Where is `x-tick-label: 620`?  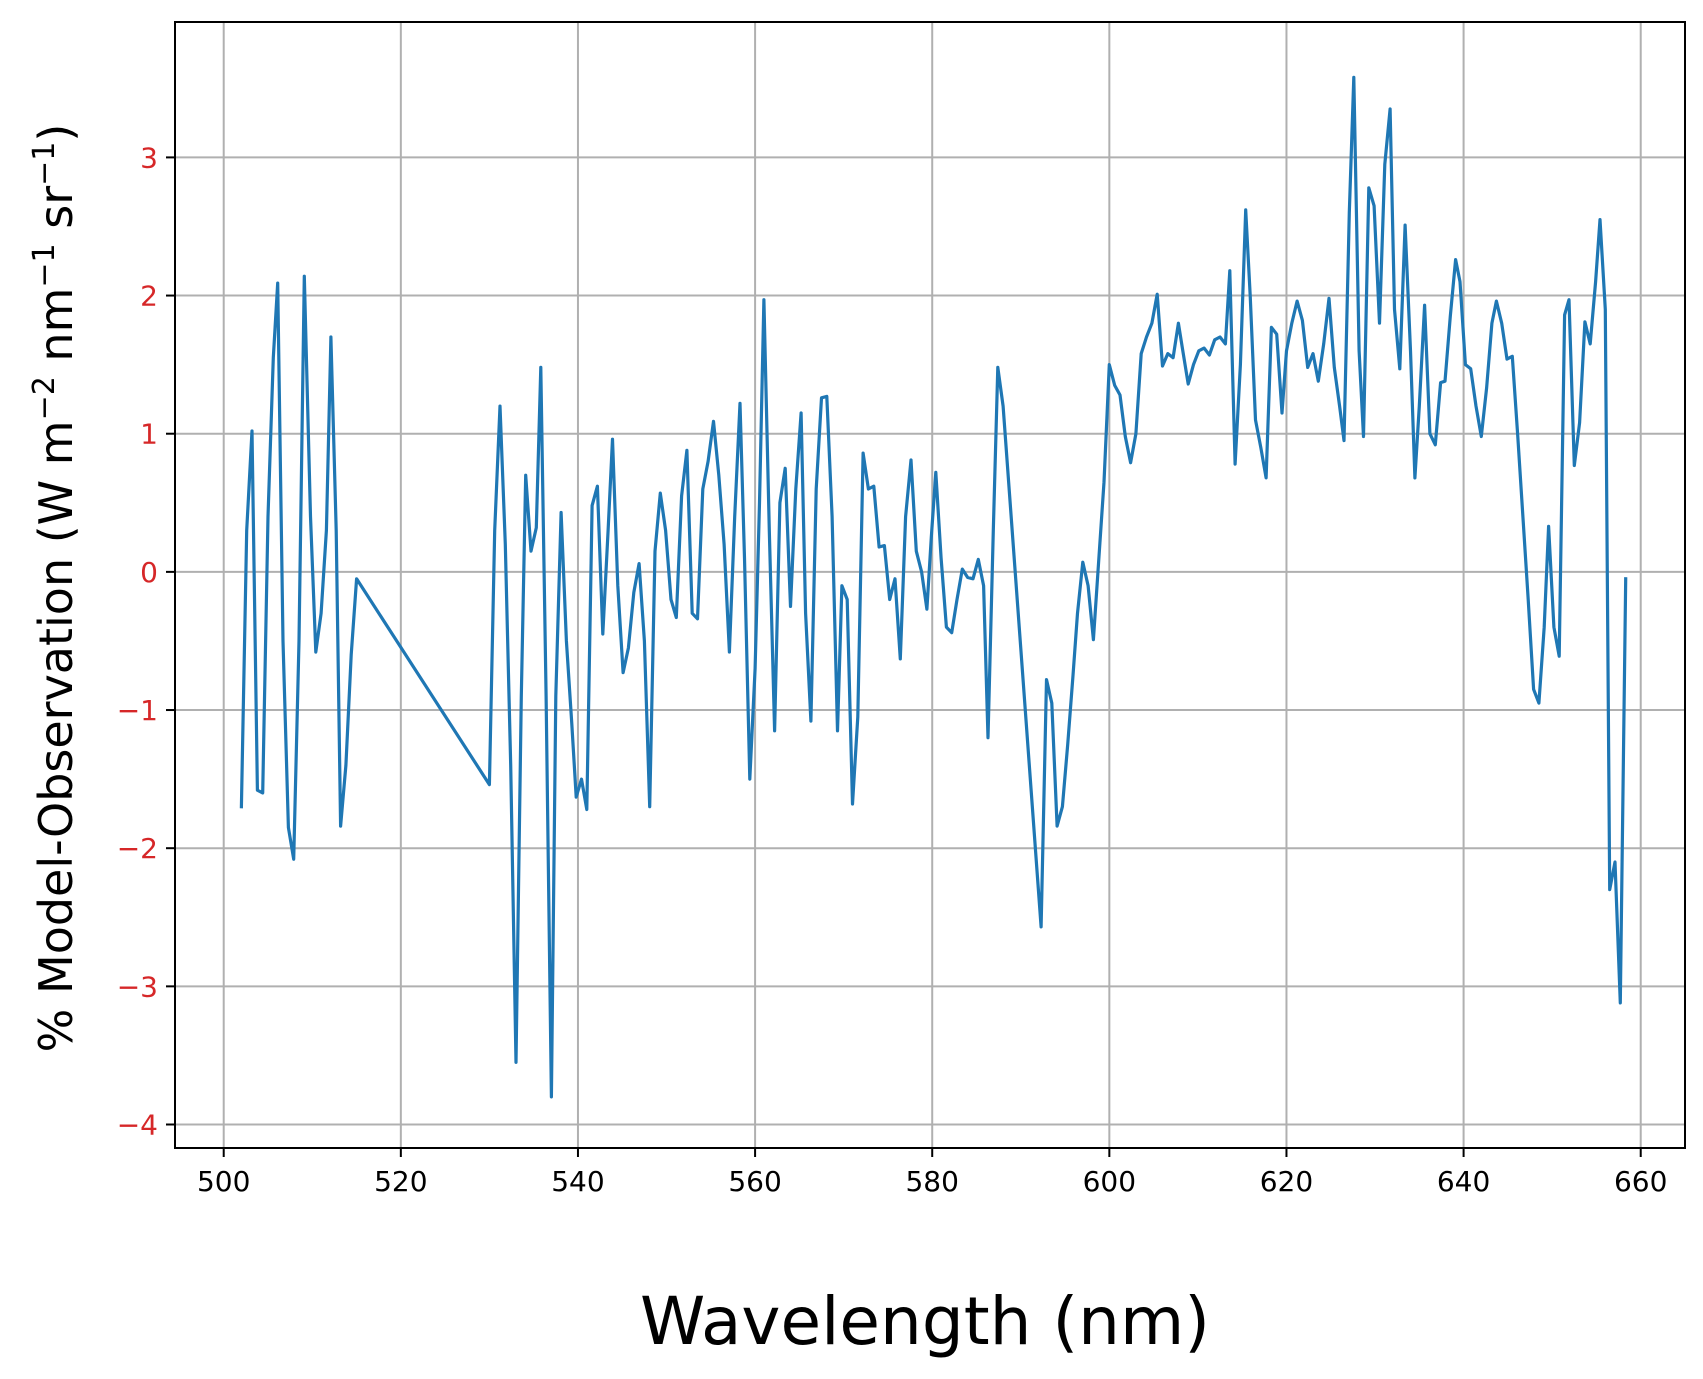
x-tick-label: 620 is located at coordinates (1286, 1181).